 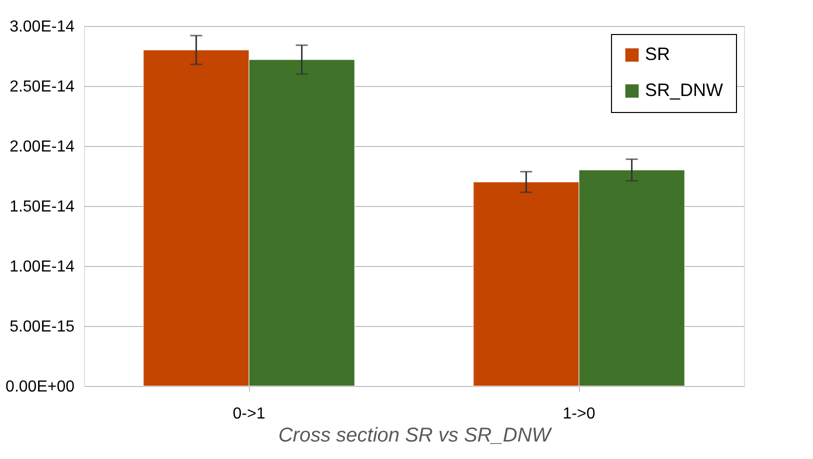 What do you see at coordinates (42, 267) in the screenshot?
I see `y-tick-label: 1.00E-14` at bounding box center [42, 267].